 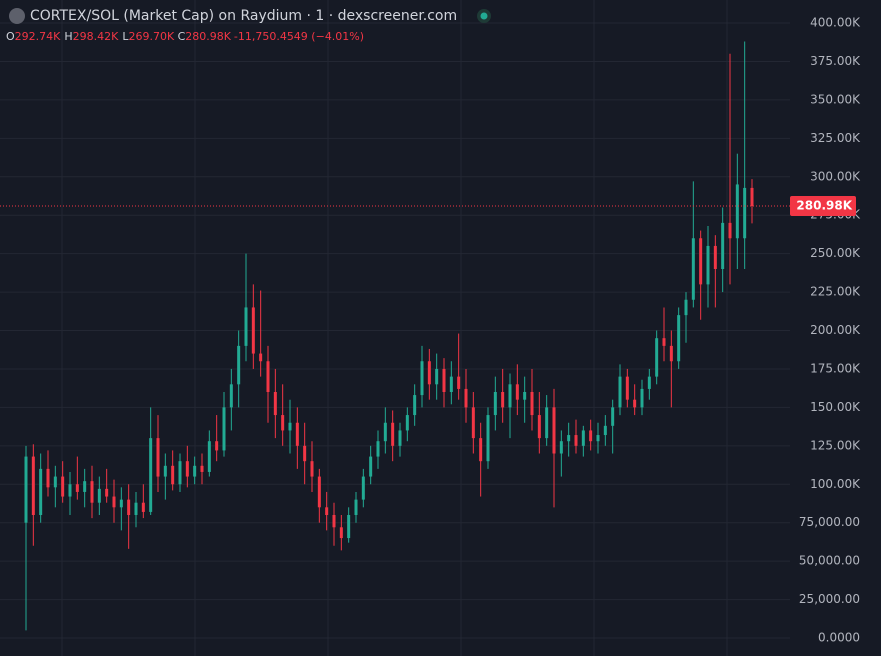 I want to click on legend-value: 269.70K, so click(x=152, y=36).